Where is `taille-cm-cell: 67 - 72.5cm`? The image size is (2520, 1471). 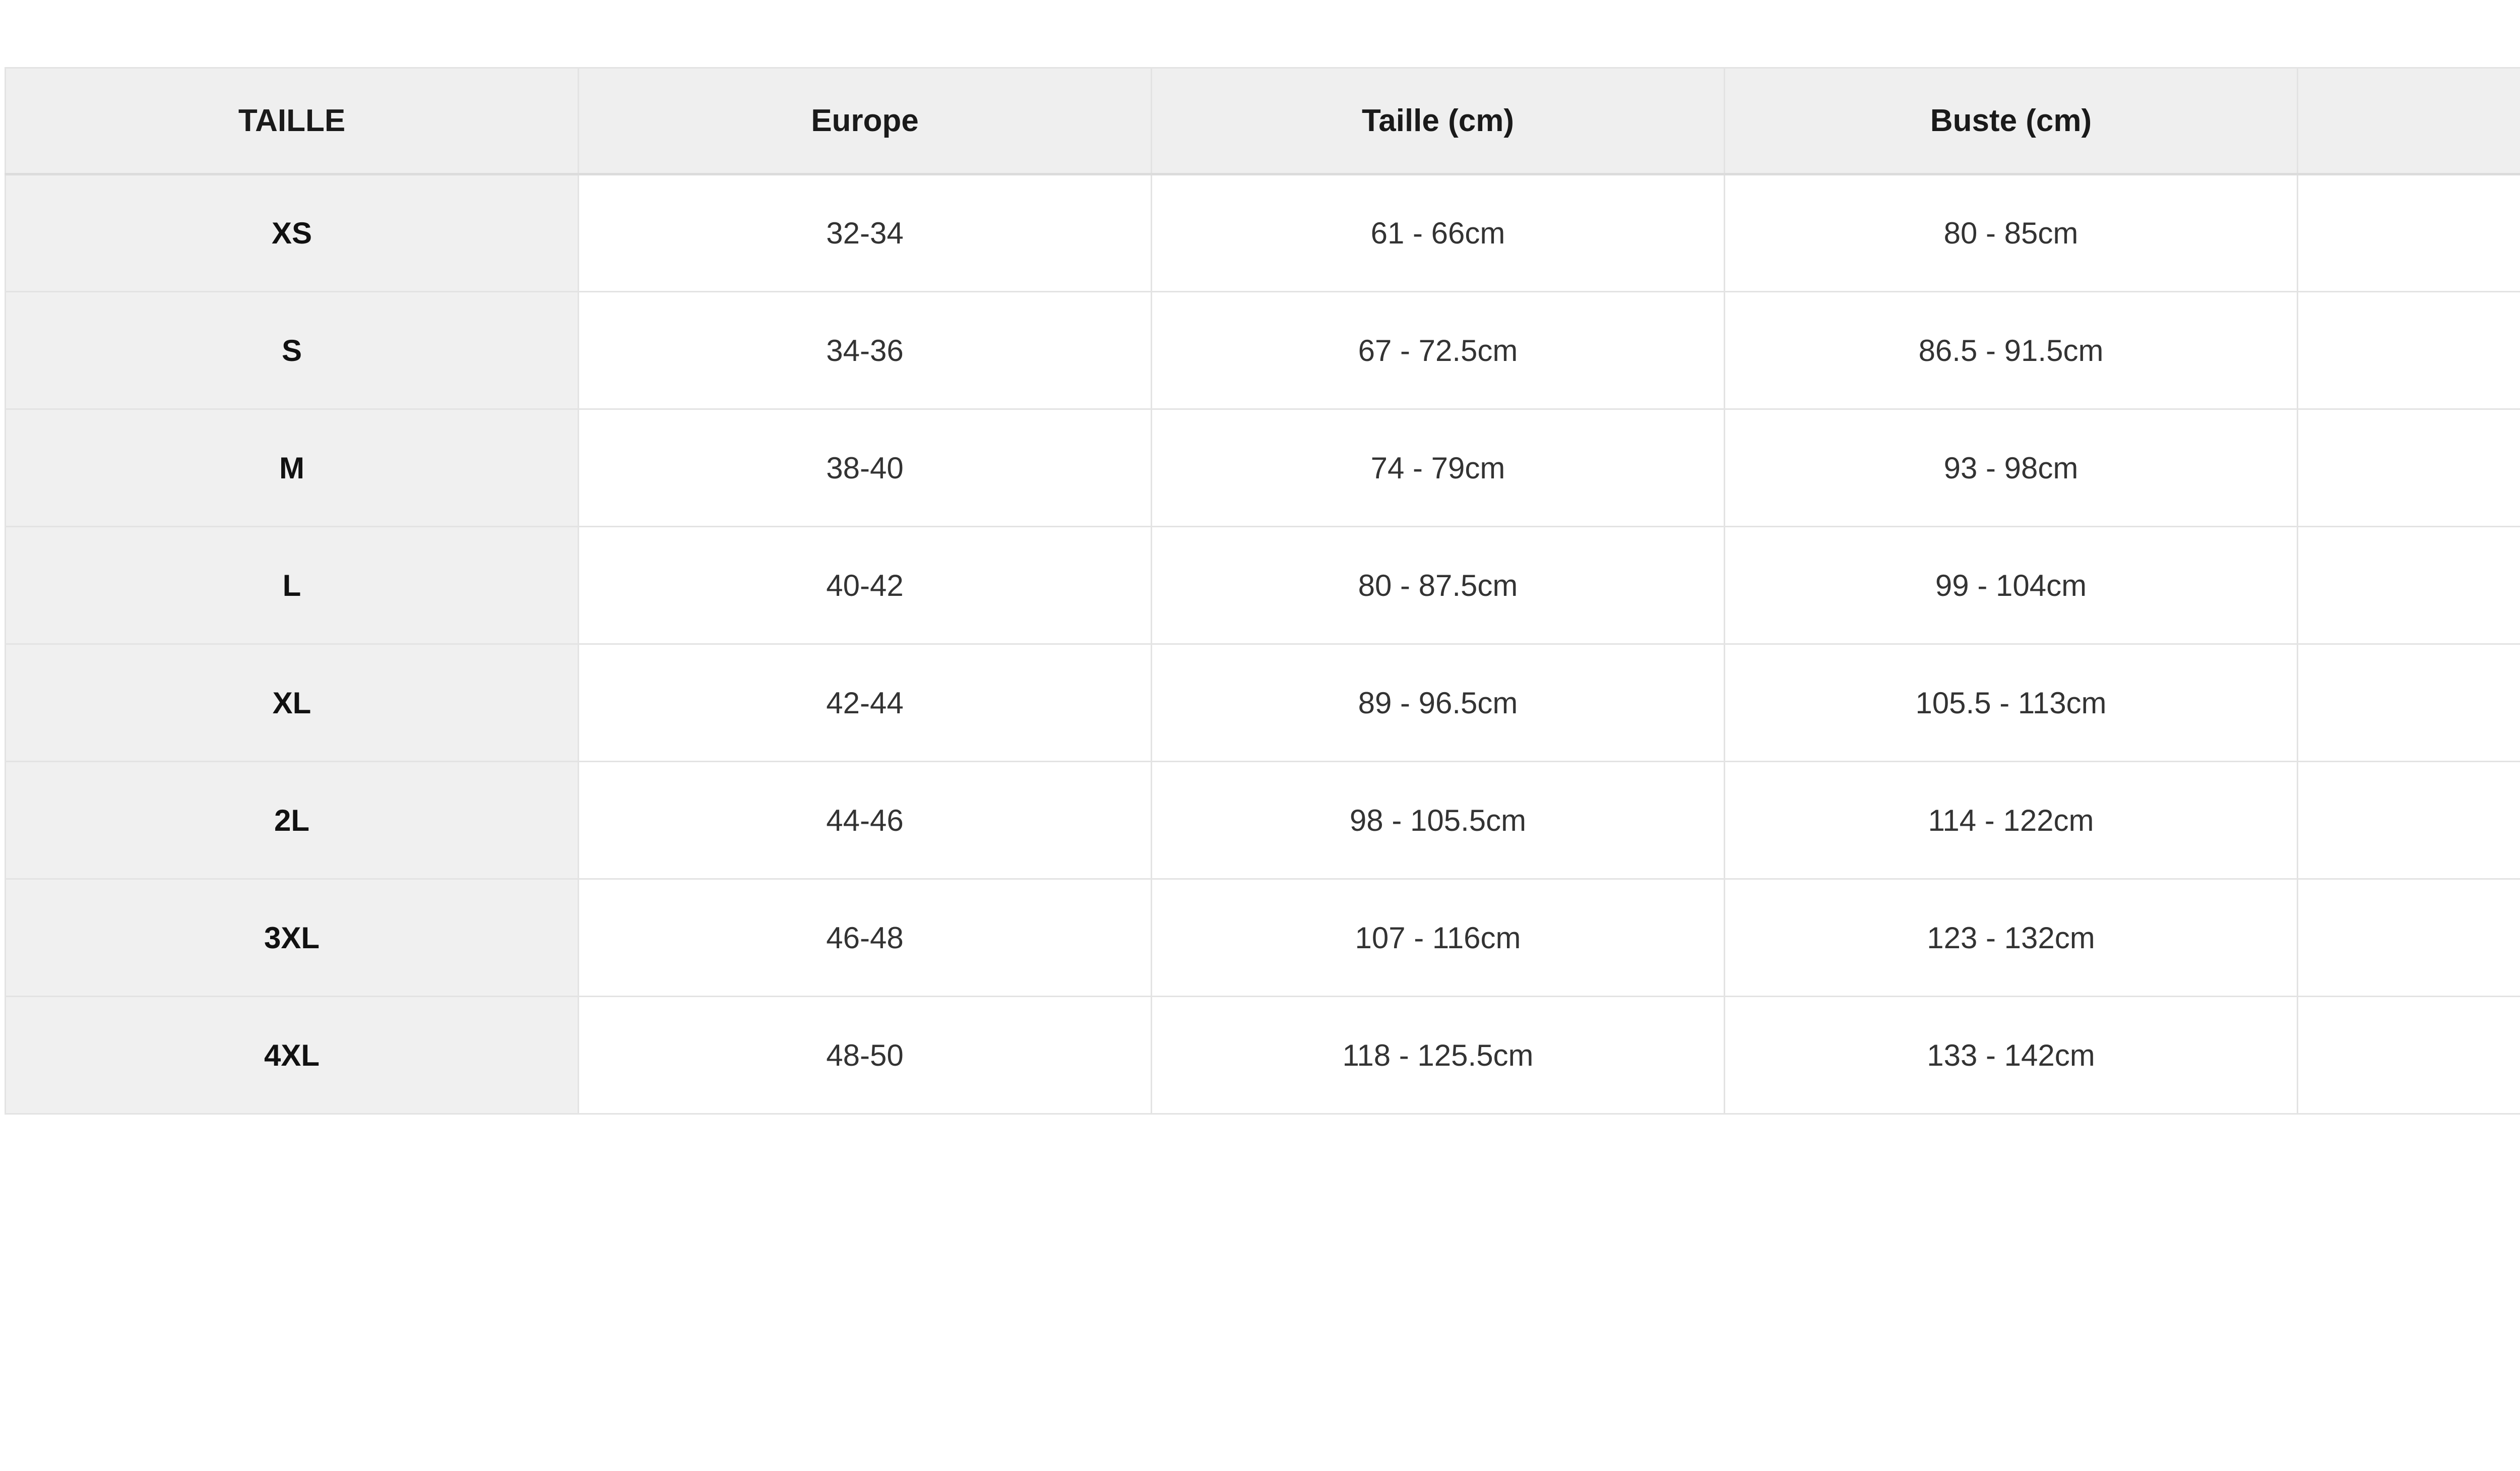 taille-cm-cell: 67 - 72.5cm is located at coordinates (1438, 350).